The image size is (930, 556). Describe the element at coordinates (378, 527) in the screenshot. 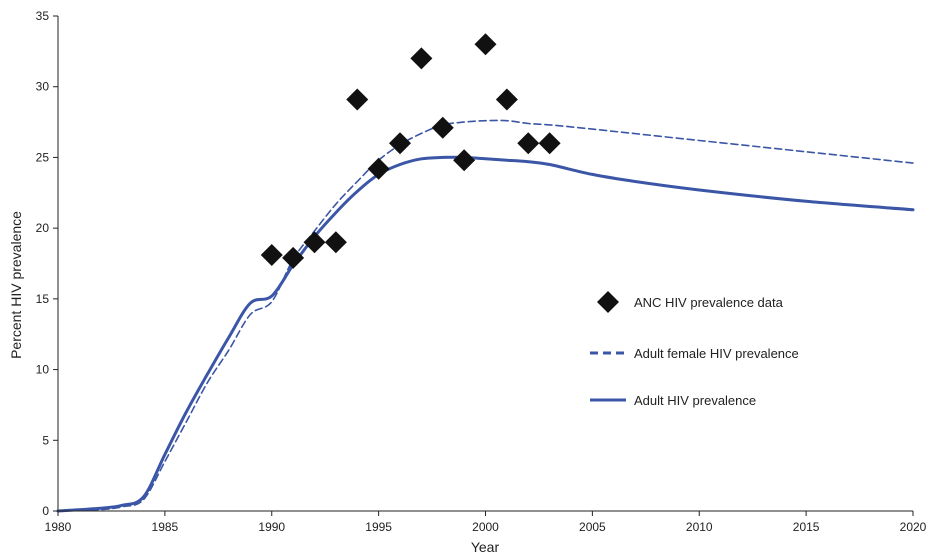

I see `x-tick-label: 1995` at that location.